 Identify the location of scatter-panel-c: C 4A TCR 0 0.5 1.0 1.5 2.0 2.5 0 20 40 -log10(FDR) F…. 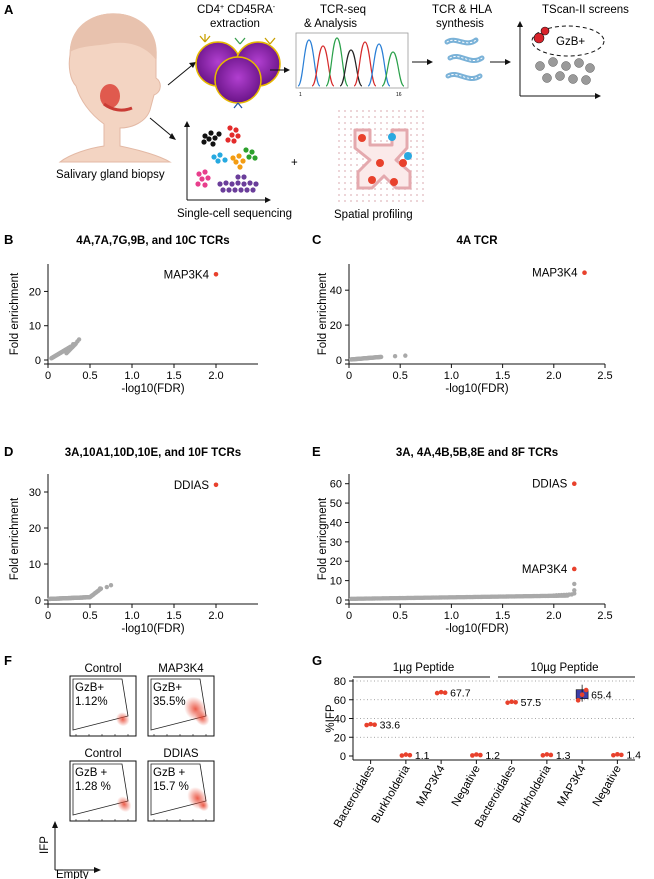
(462, 313).